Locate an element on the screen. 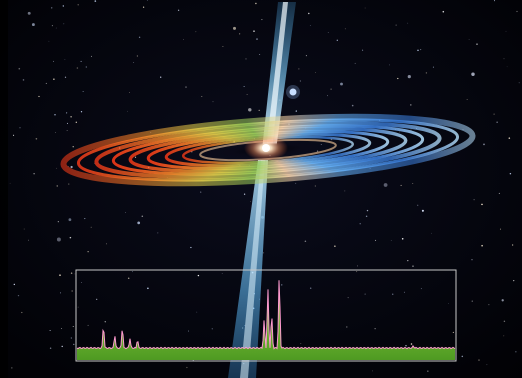  upper-jet-core is located at coordinates (277, 76).